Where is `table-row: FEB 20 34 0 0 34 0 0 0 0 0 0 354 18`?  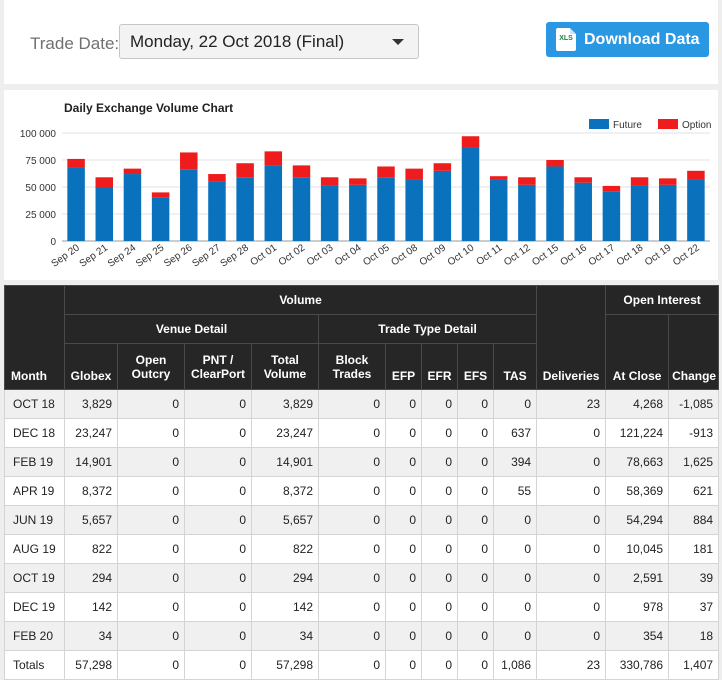 table-row: FEB 20 34 0 0 34 0 0 0 0 0 0 354 18 is located at coordinates (362, 636).